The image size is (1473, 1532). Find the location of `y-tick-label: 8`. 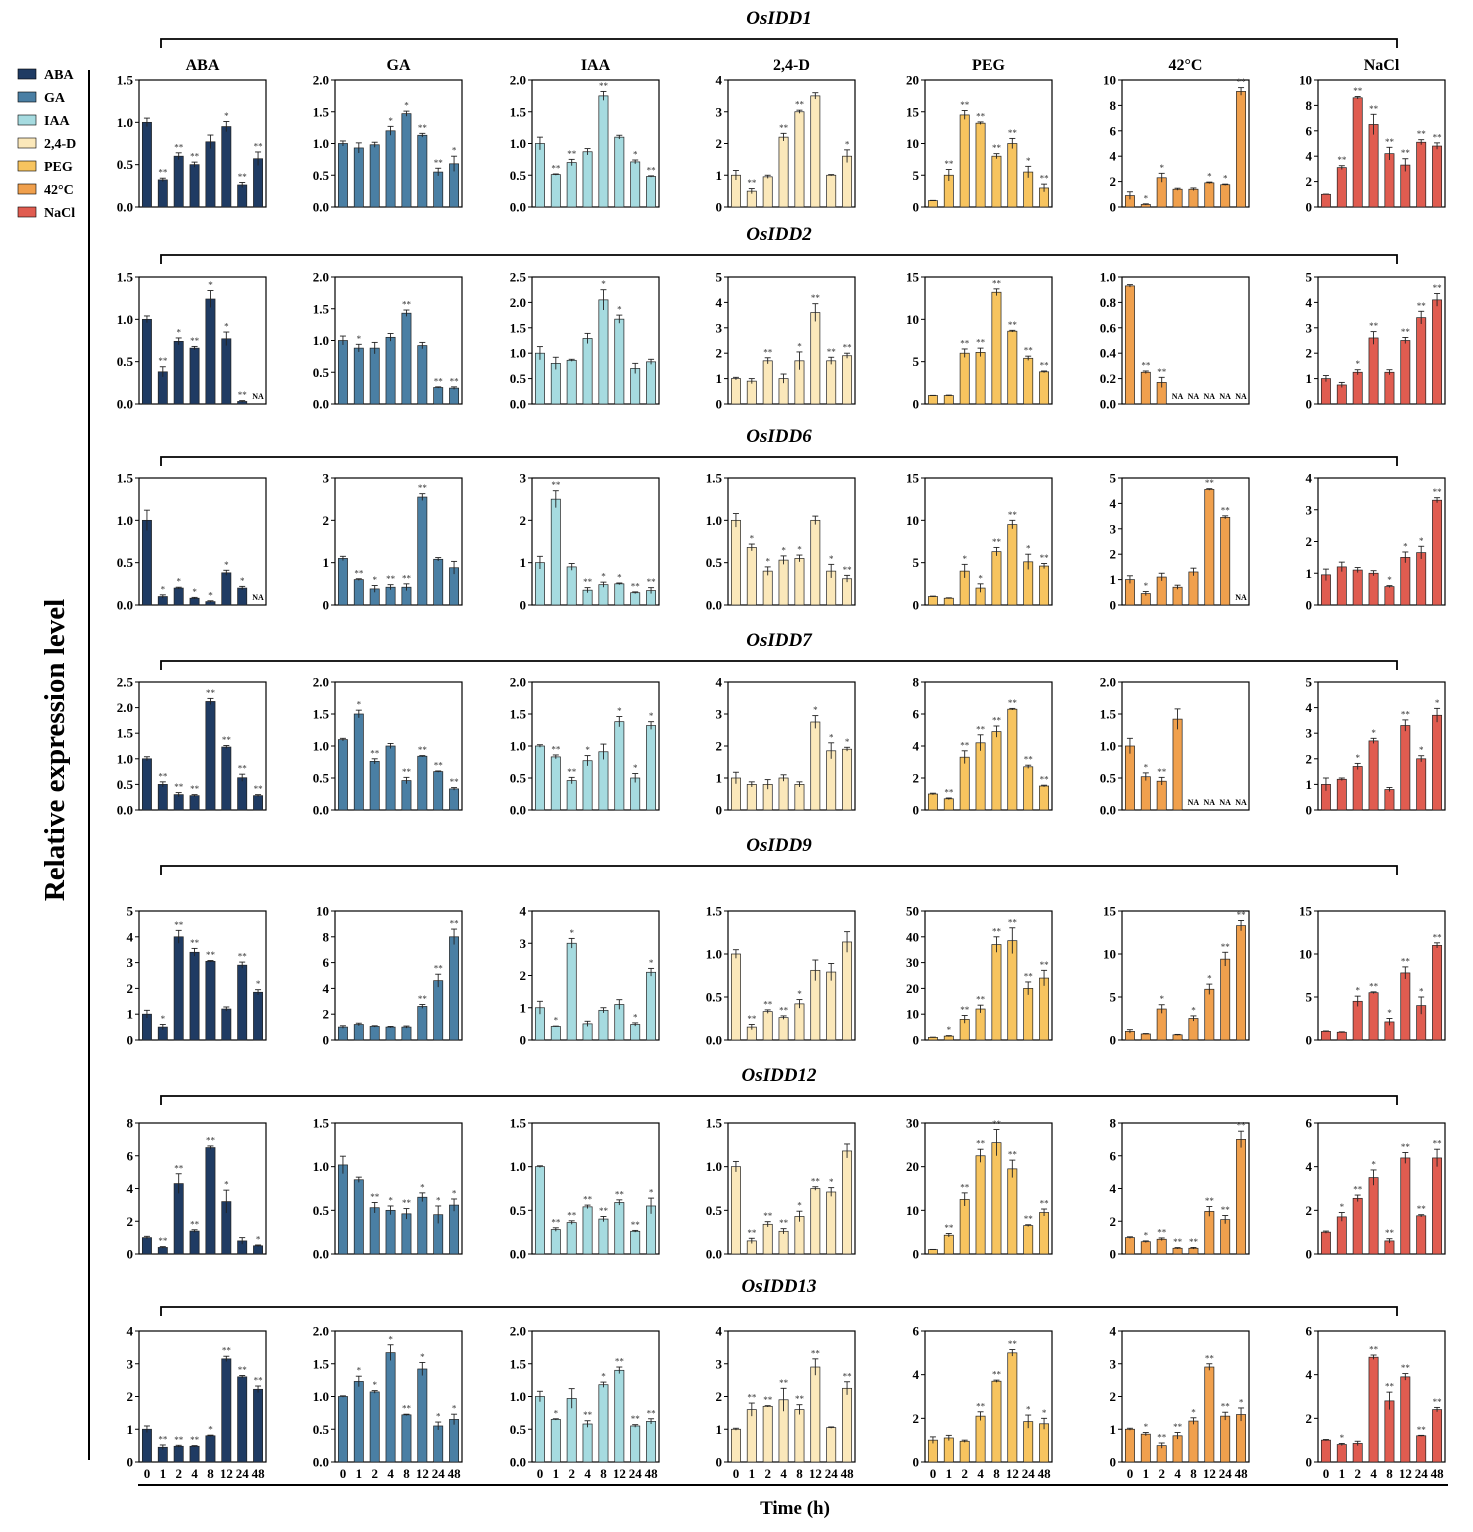

y-tick-label: 8 is located at coordinates (1309, 105).